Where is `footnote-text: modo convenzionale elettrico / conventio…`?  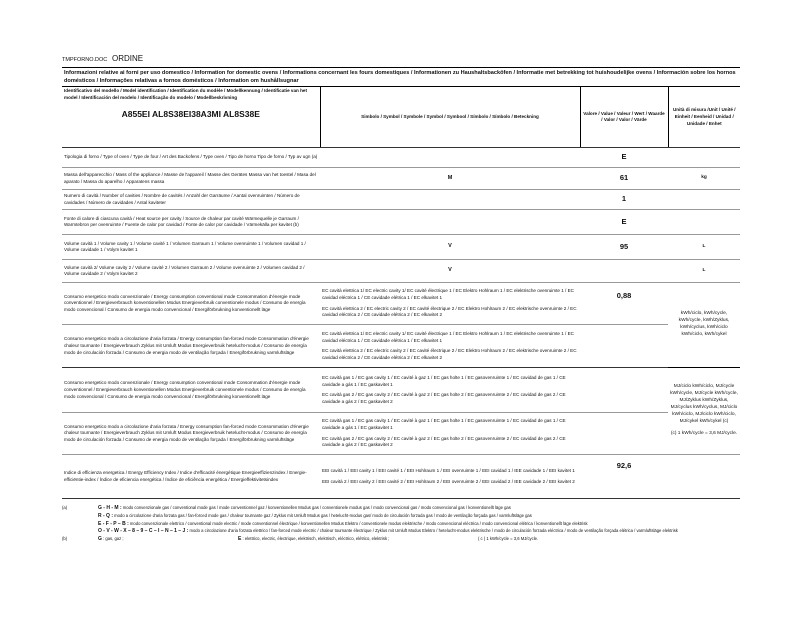
footnote-text: modo convenzionale elettrico / conventio… is located at coordinates (358, 523).